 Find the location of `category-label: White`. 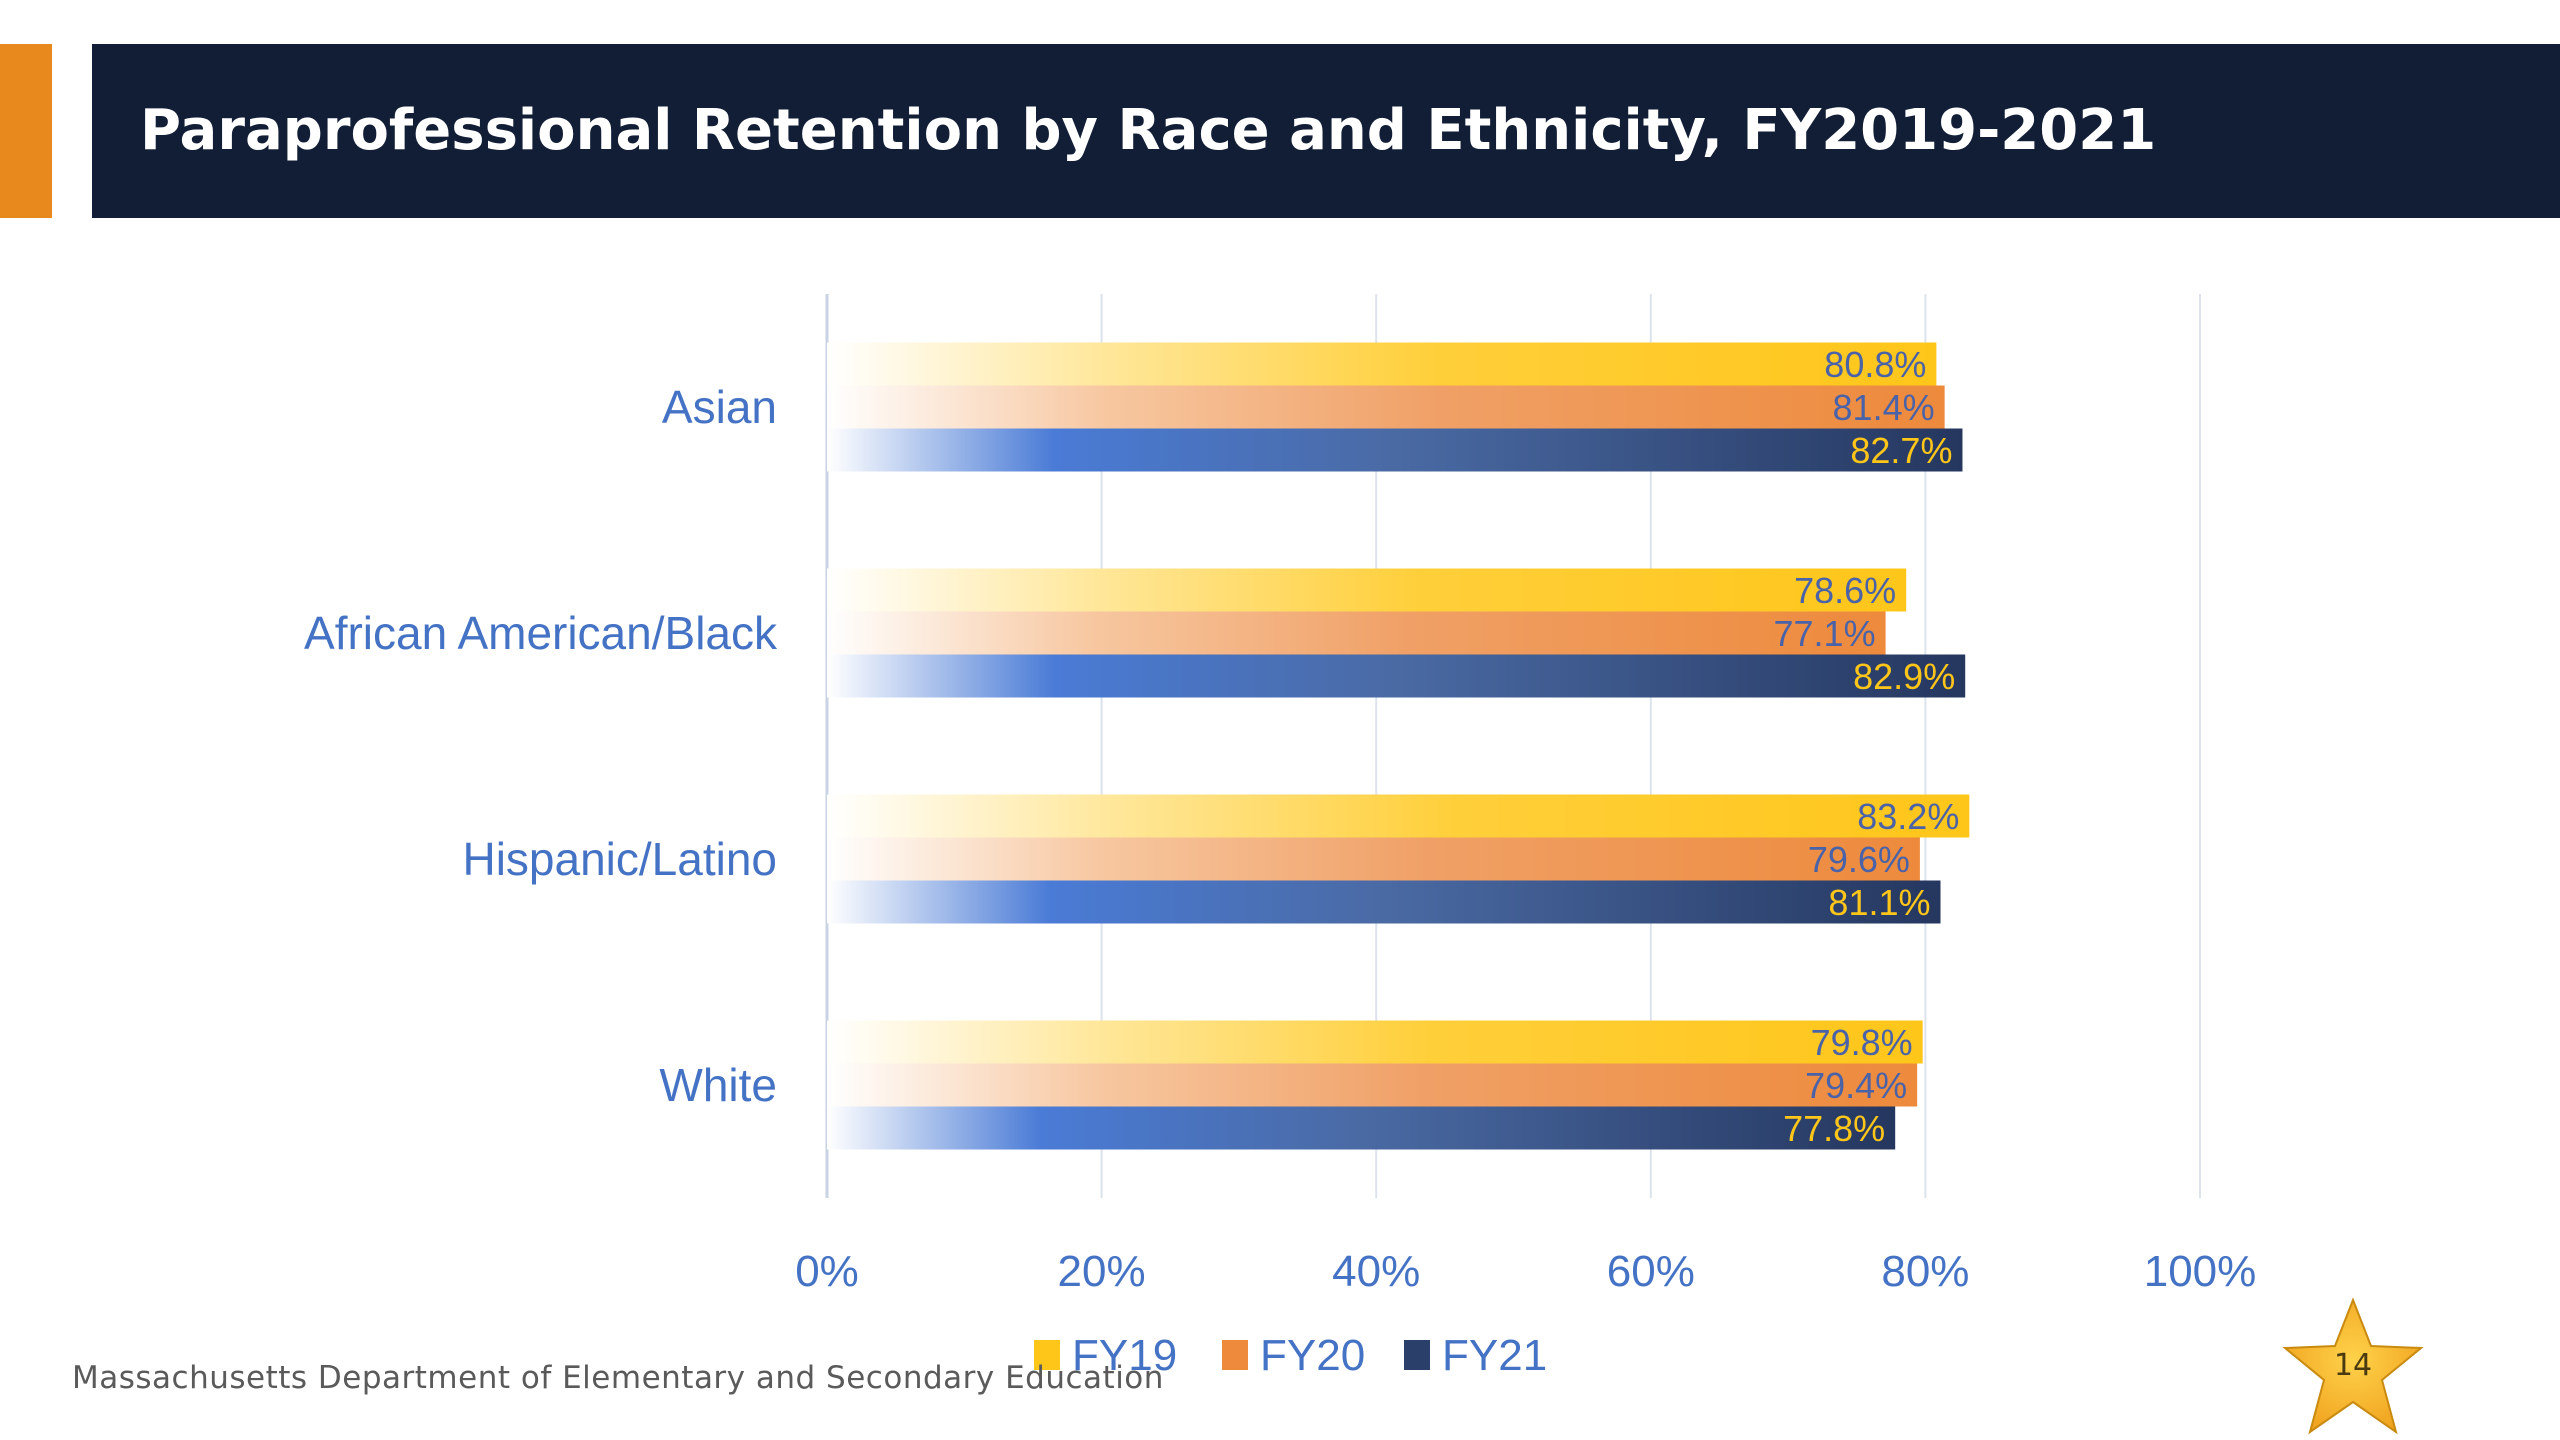

category-label: White is located at coordinates (718, 1085).